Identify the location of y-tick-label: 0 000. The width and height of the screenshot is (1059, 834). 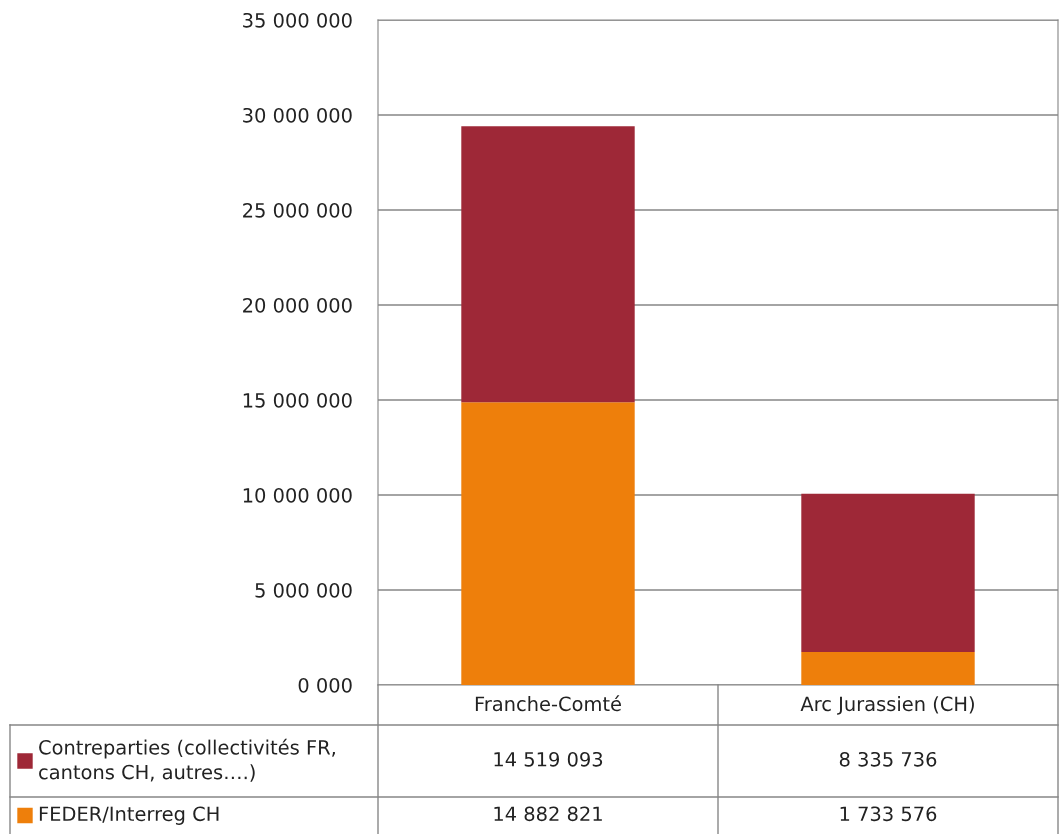
(325, 685).